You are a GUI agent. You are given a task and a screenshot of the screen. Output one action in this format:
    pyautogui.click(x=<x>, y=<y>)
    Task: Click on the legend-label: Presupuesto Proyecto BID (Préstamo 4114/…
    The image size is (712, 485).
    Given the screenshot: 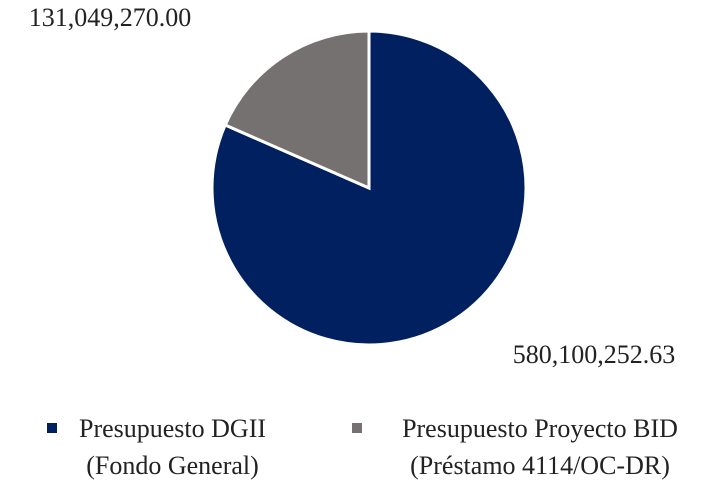 What is the action you would take?
    pyautogui.click(x=540, y=447)
    